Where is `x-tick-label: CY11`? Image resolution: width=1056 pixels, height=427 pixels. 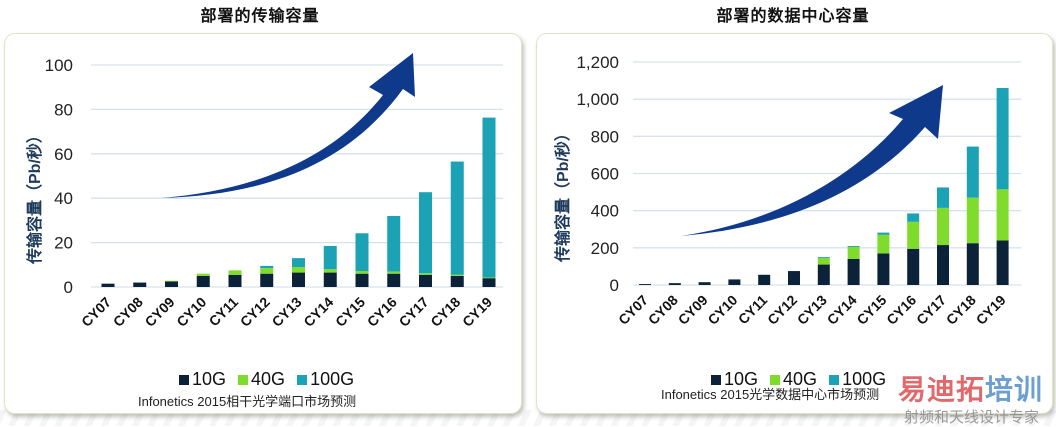
x-tick-label: CY11 is located at coordinates (224, 312).